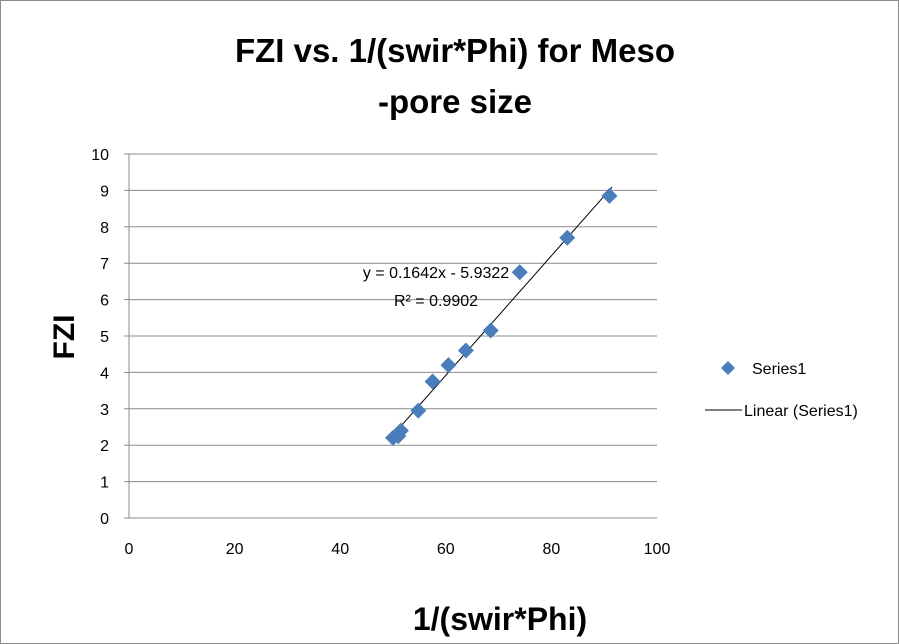  Describe the element at coordinates (129, 549) in the screenshot. I see `x-tick-label: 0` at that location.